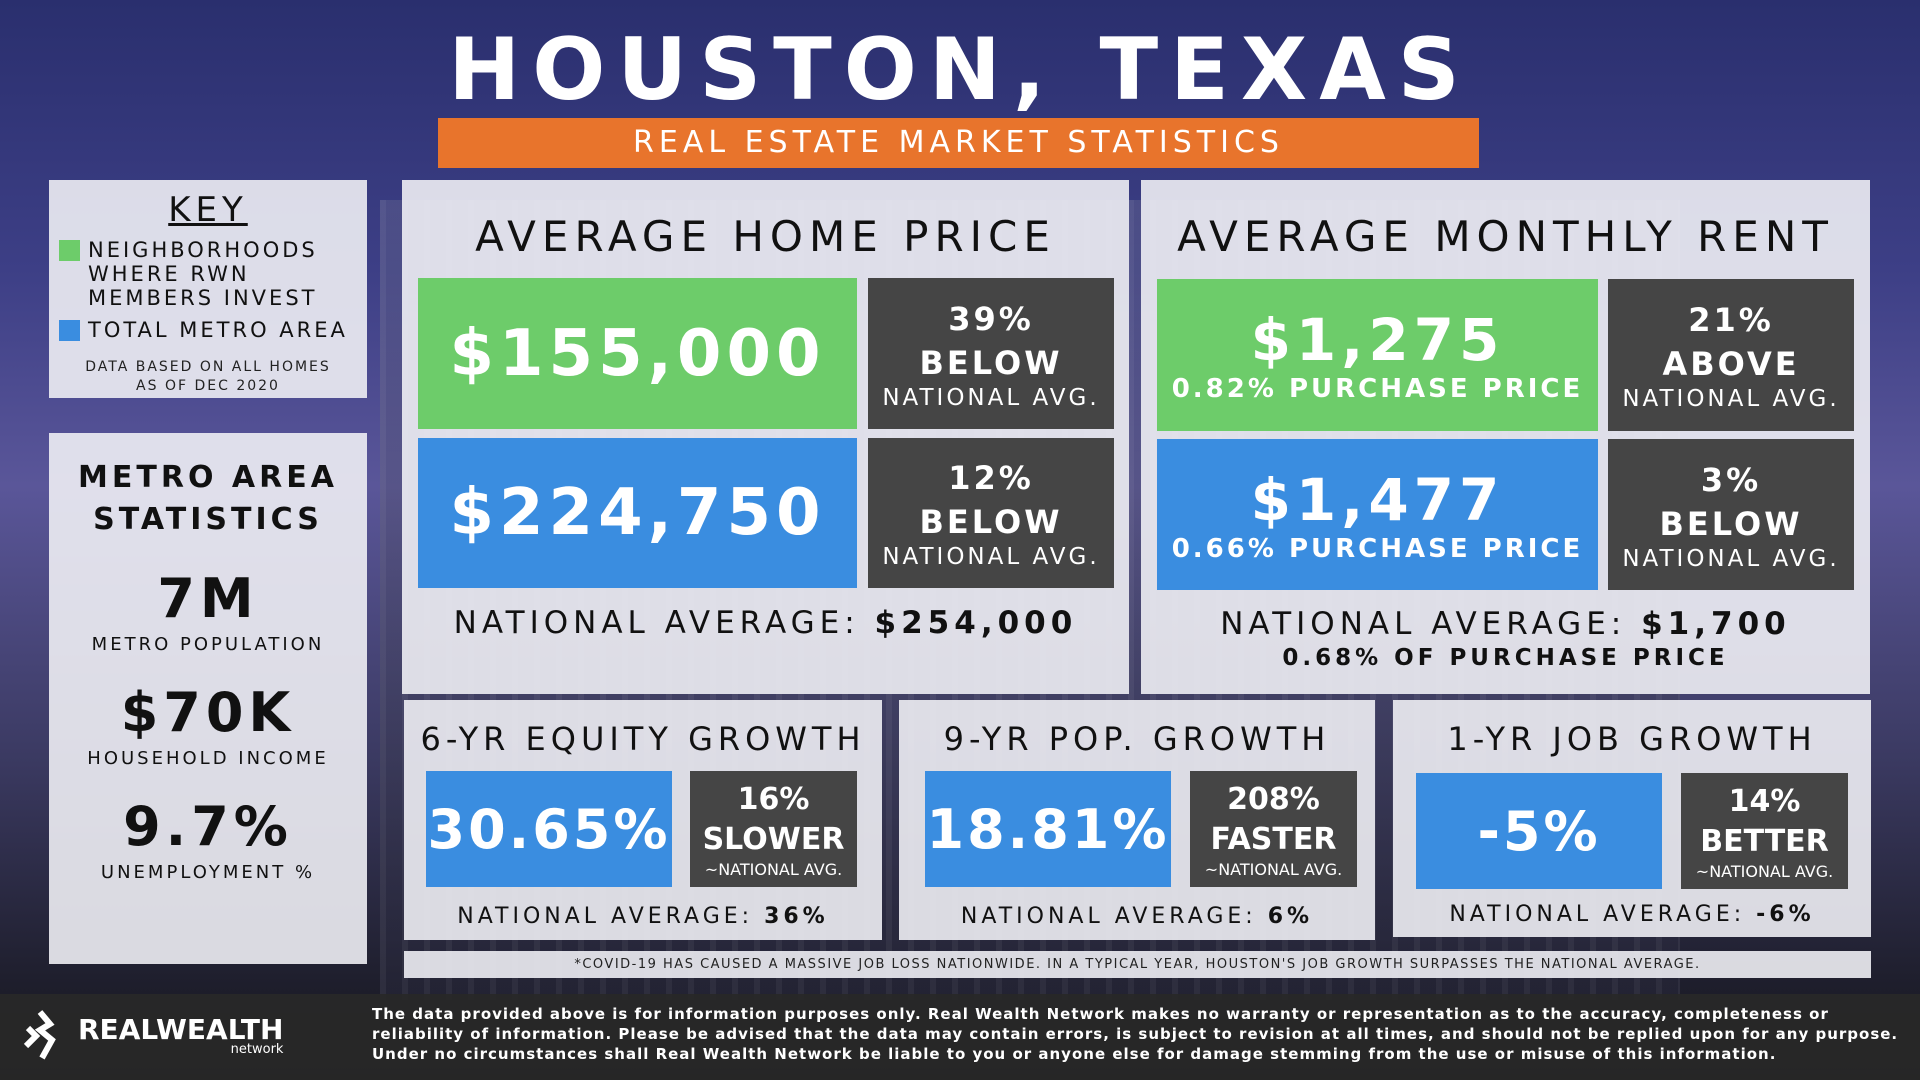  I want to click on rwn-home-compare: 39% BELOW NATIONAL AVG., so click(991, 353).